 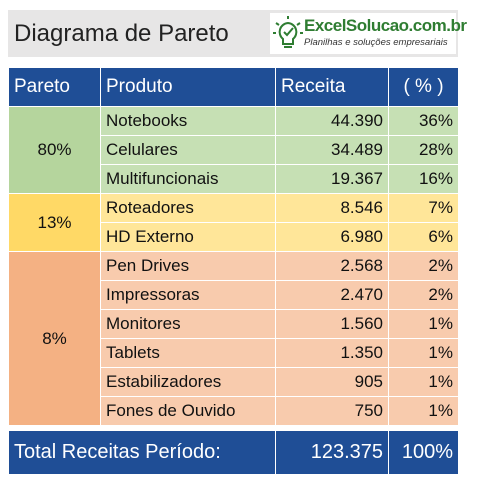 I want to click on product-cell: Roteadores, so click(x=188, y=208).